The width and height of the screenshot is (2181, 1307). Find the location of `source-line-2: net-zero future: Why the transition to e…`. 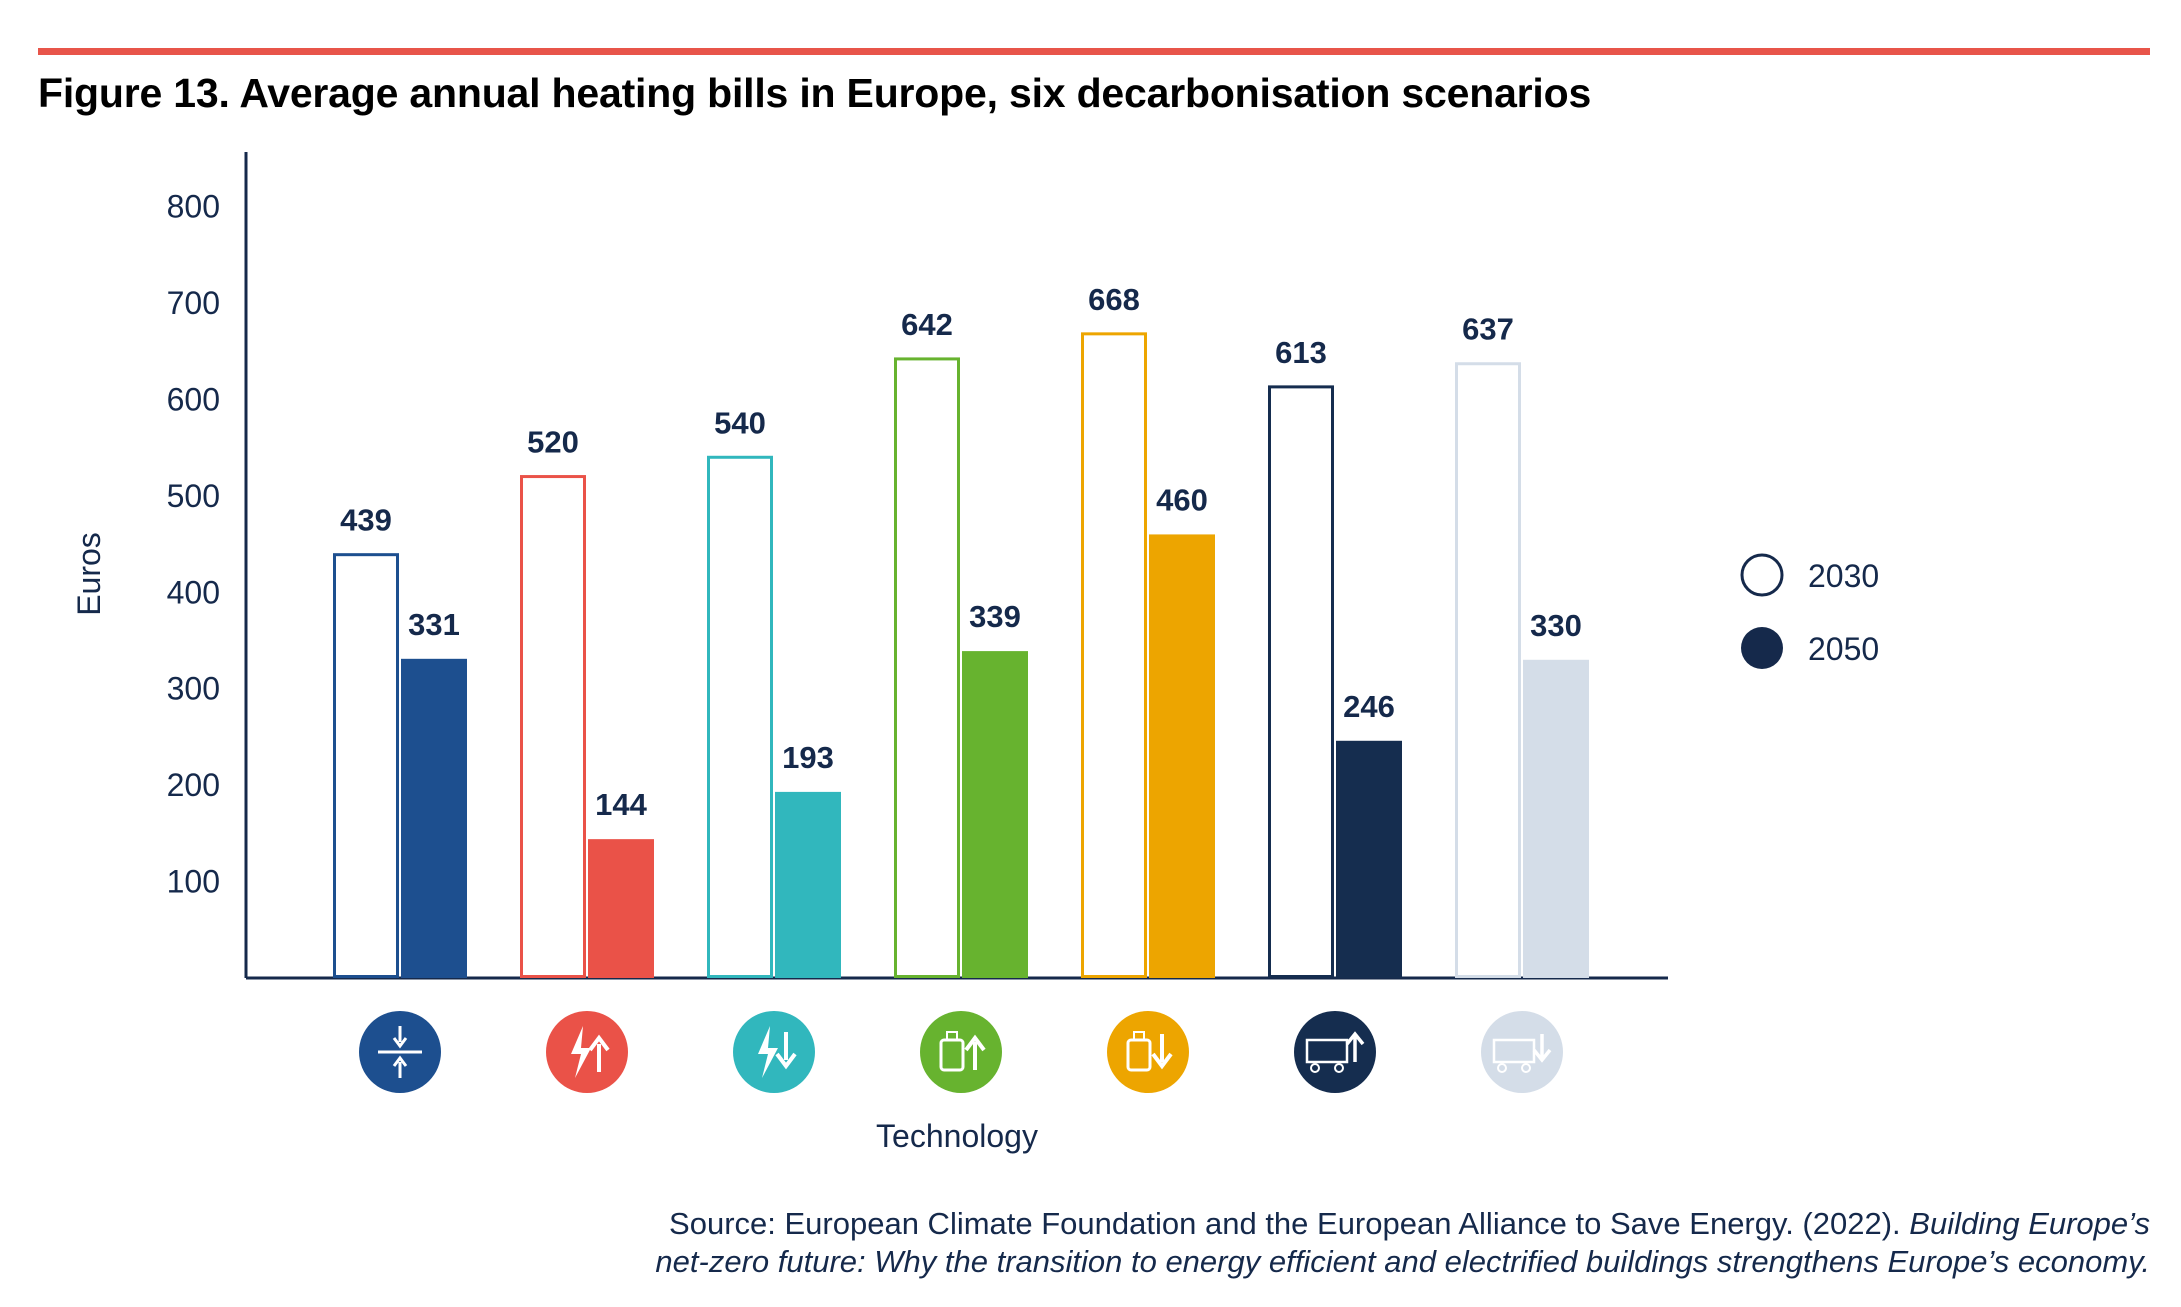

source-line-2: net-zero future: Why the transition to e… is located at coordinates (1402, 1262).